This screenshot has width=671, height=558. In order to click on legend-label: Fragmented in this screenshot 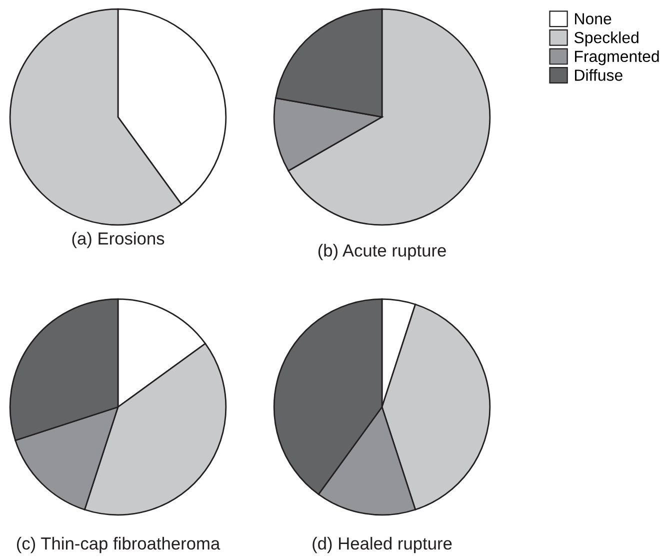, I will do `click(617, 58)`.